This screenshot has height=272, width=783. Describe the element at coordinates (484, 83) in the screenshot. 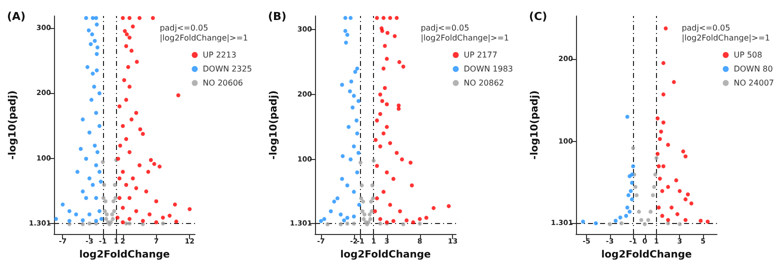

I see `legend-label: NO 20862` at that location.